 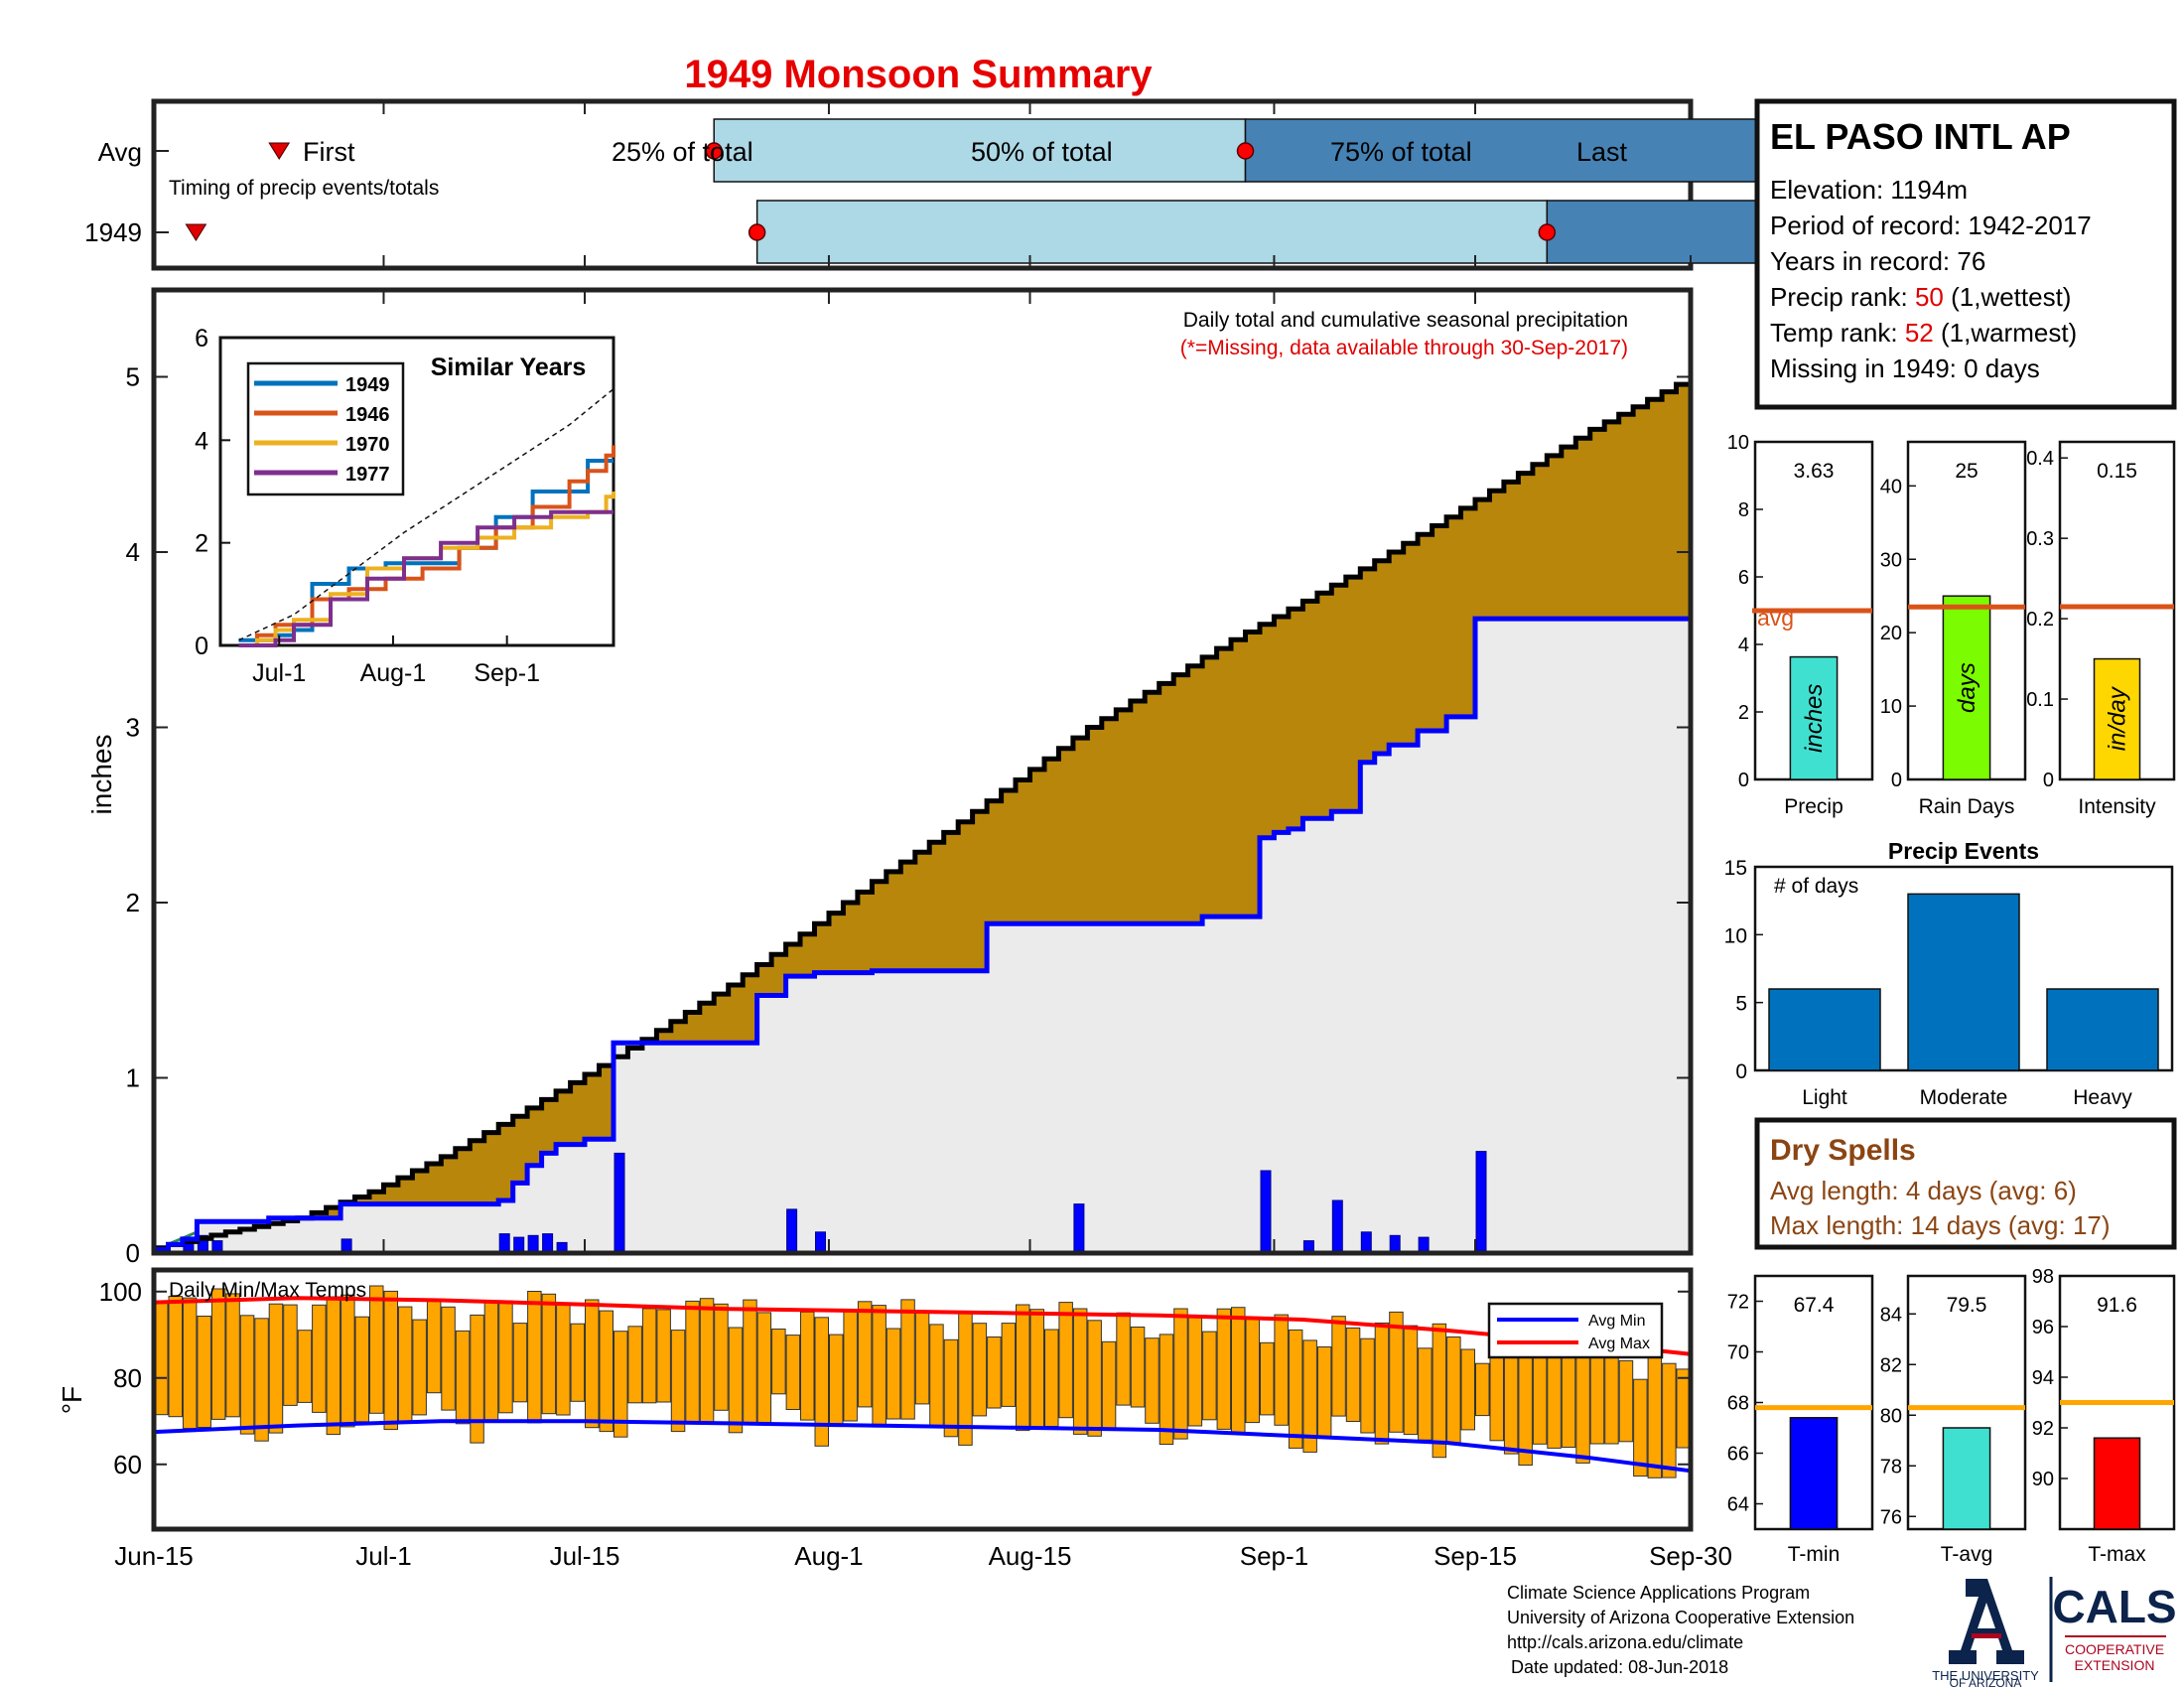 I want to click on panel-ytick-label: 0.1, so click(x=2040, y=700).